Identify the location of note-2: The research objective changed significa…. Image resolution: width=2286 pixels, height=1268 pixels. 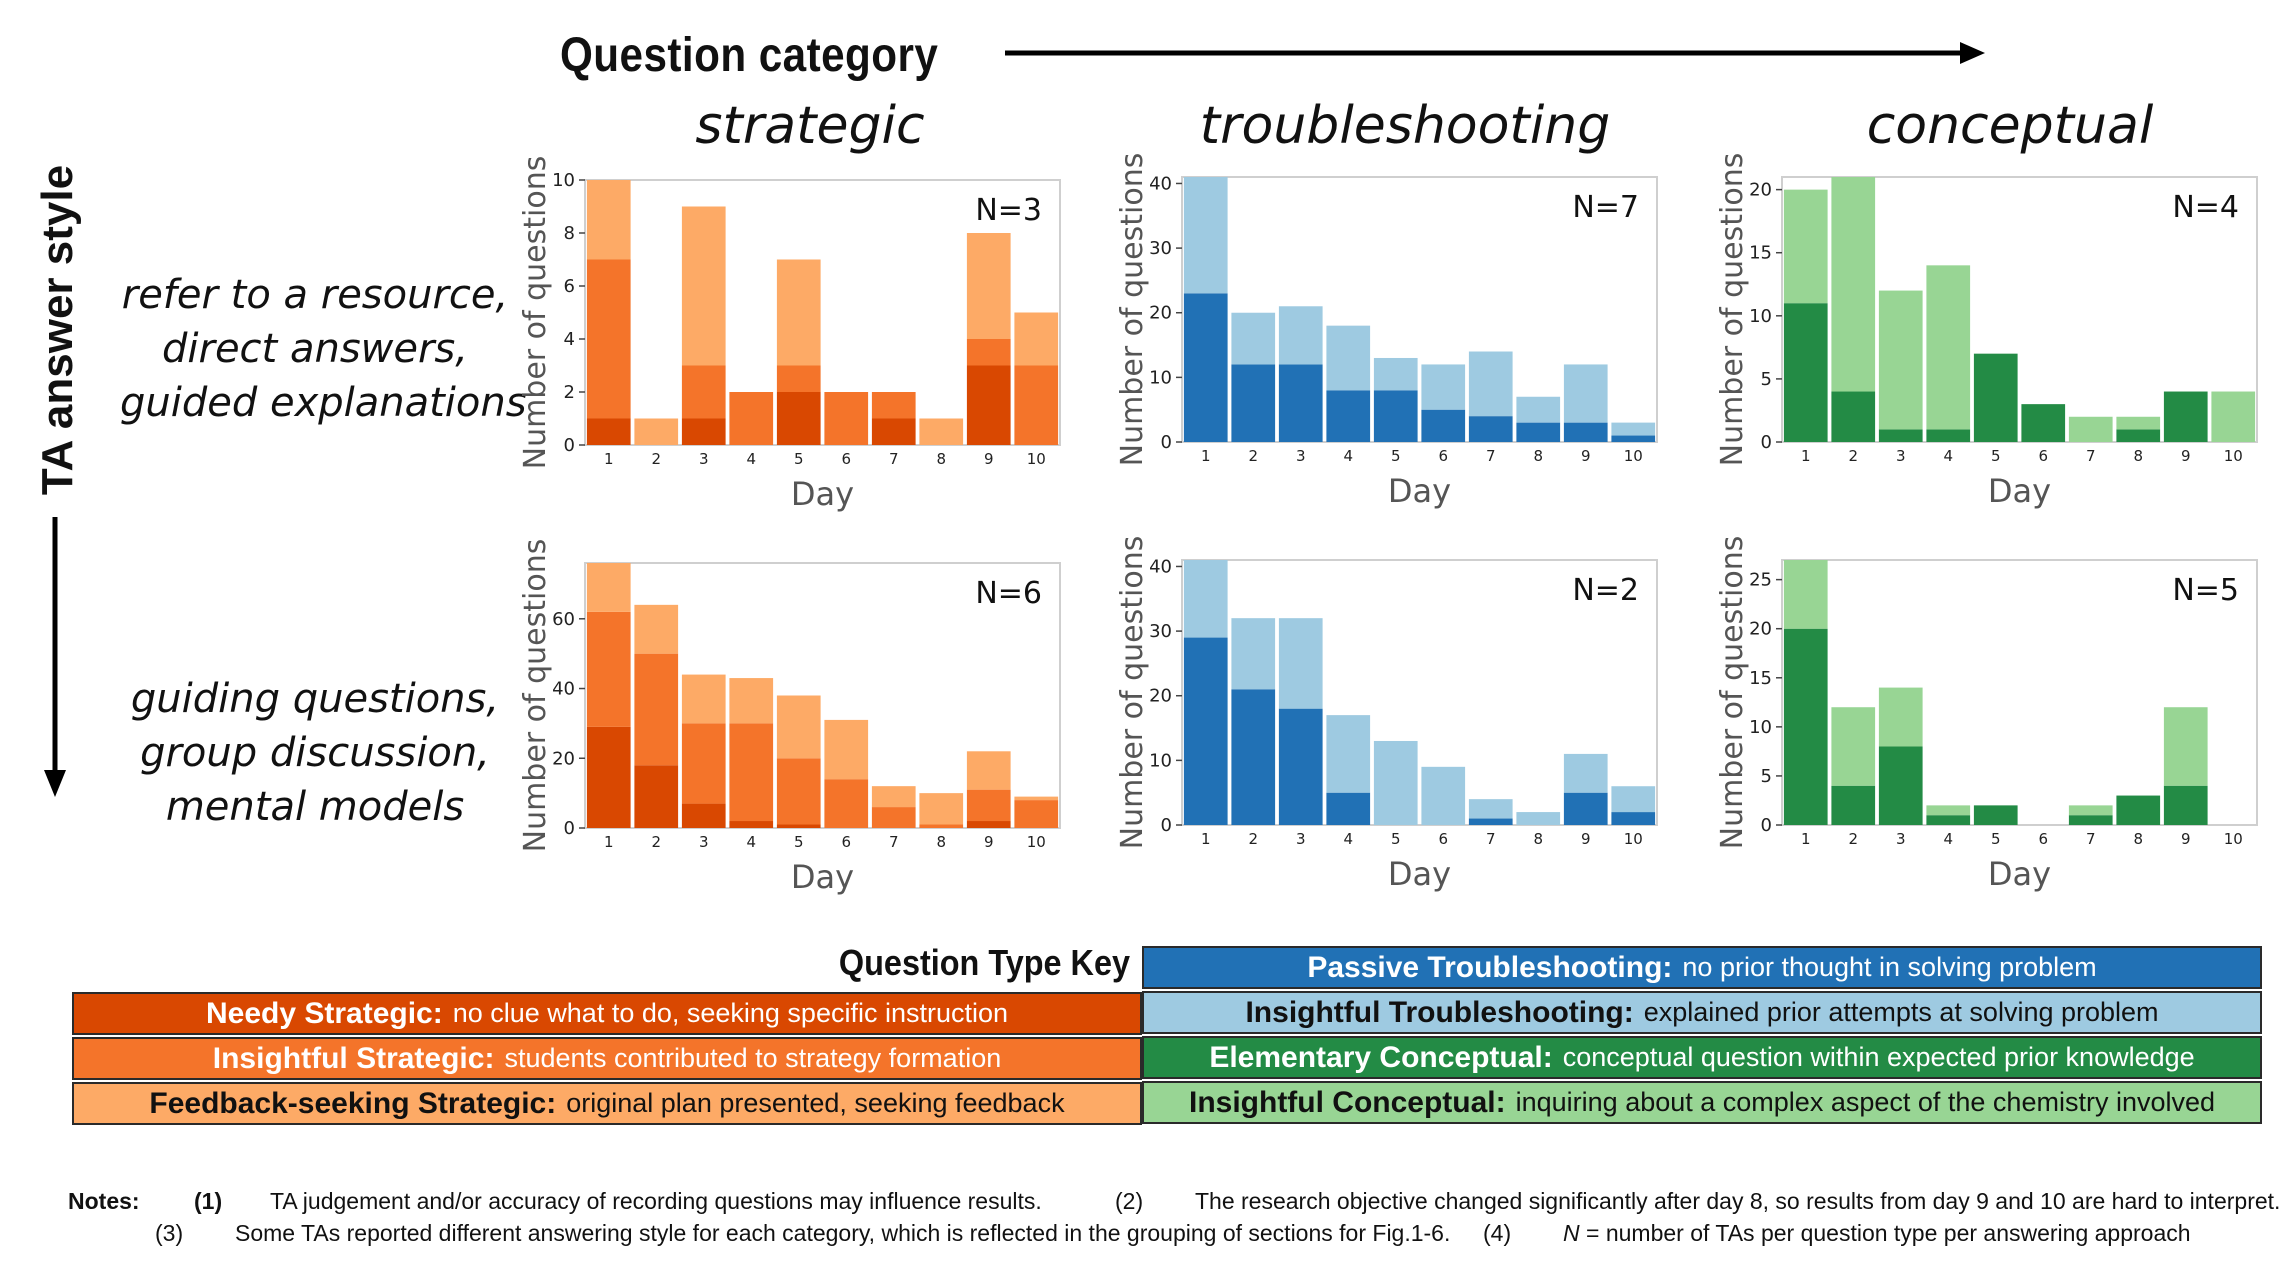
(1738, 1201).